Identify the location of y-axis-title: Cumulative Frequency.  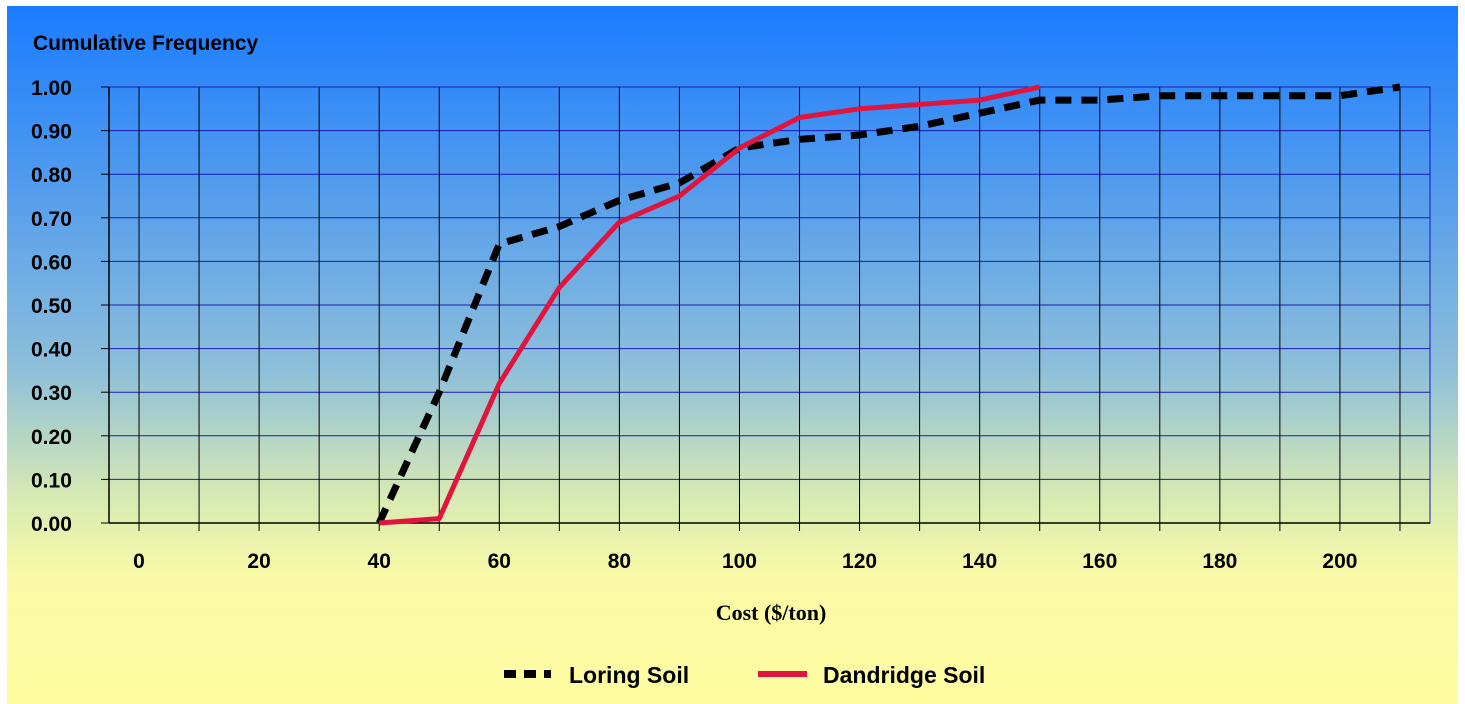
(146, 43).